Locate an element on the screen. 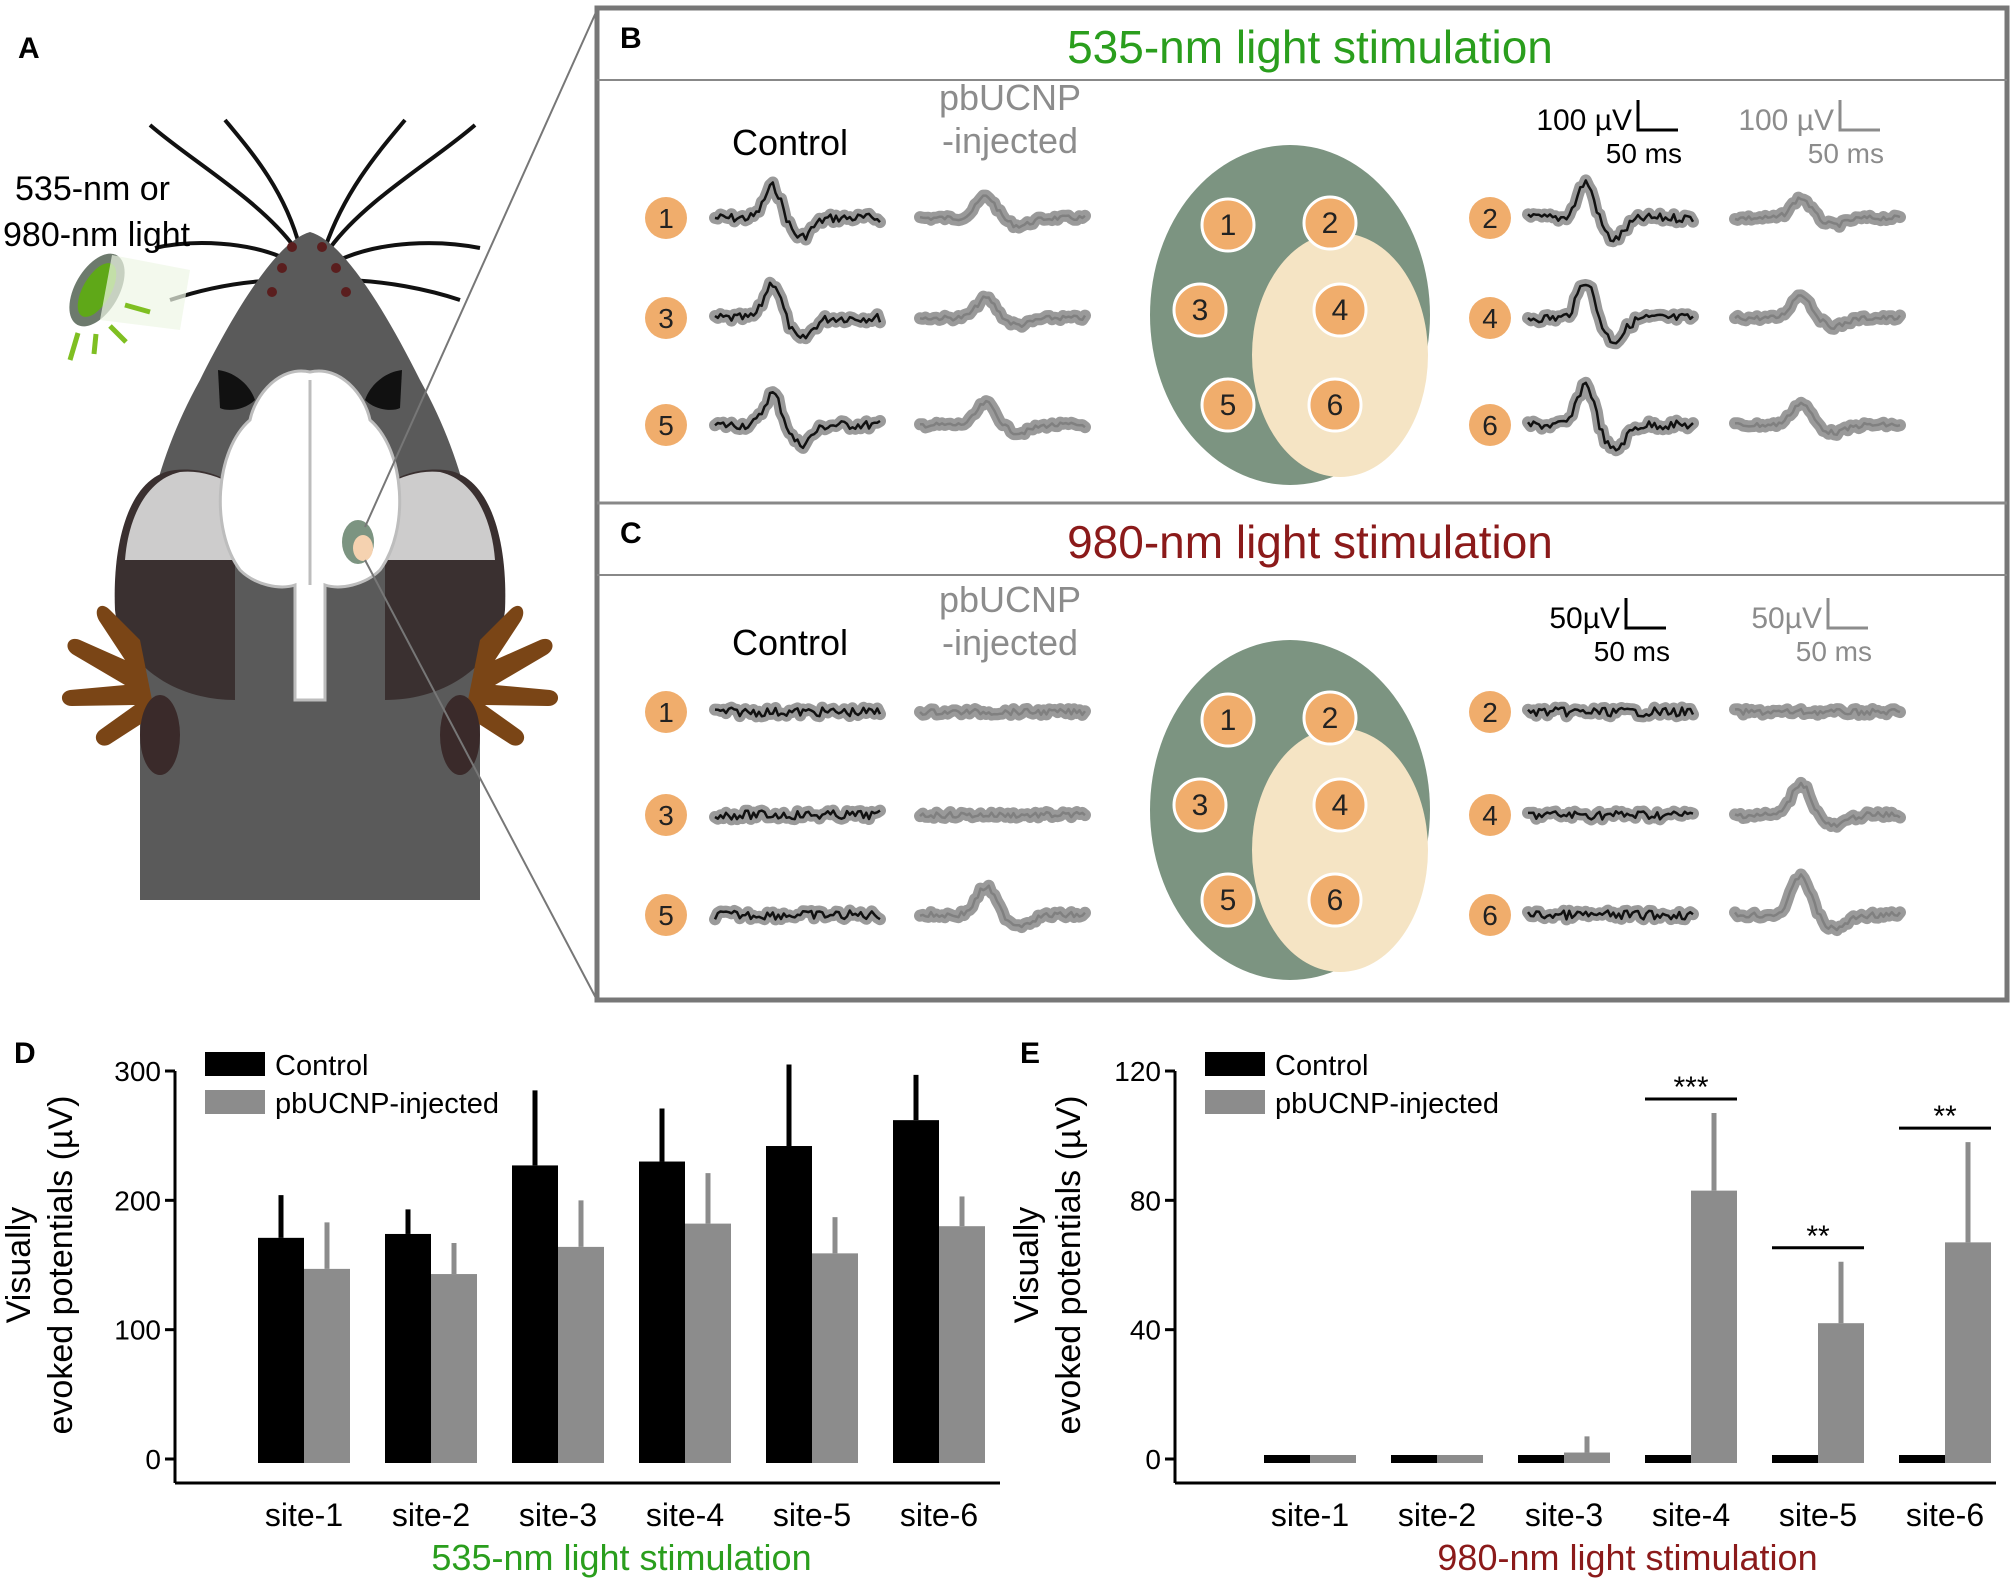  scale-gray-voltage: 100 µV is located at coordinates (1786, 120).